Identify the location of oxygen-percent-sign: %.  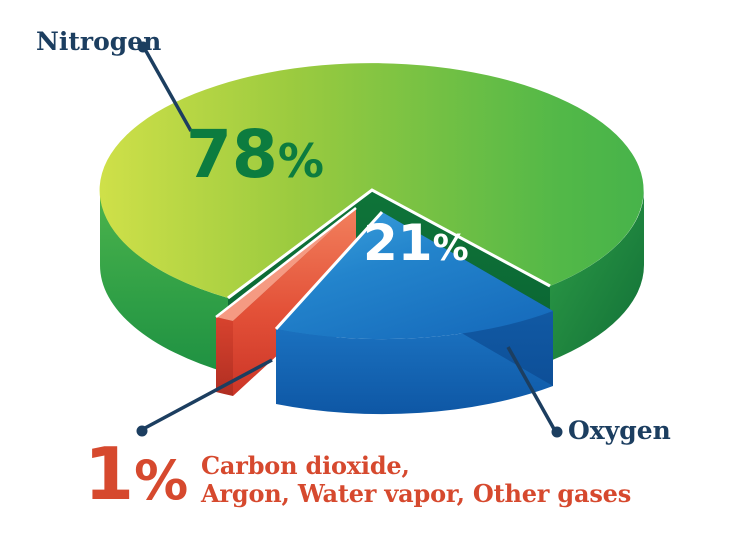
(450, 248).